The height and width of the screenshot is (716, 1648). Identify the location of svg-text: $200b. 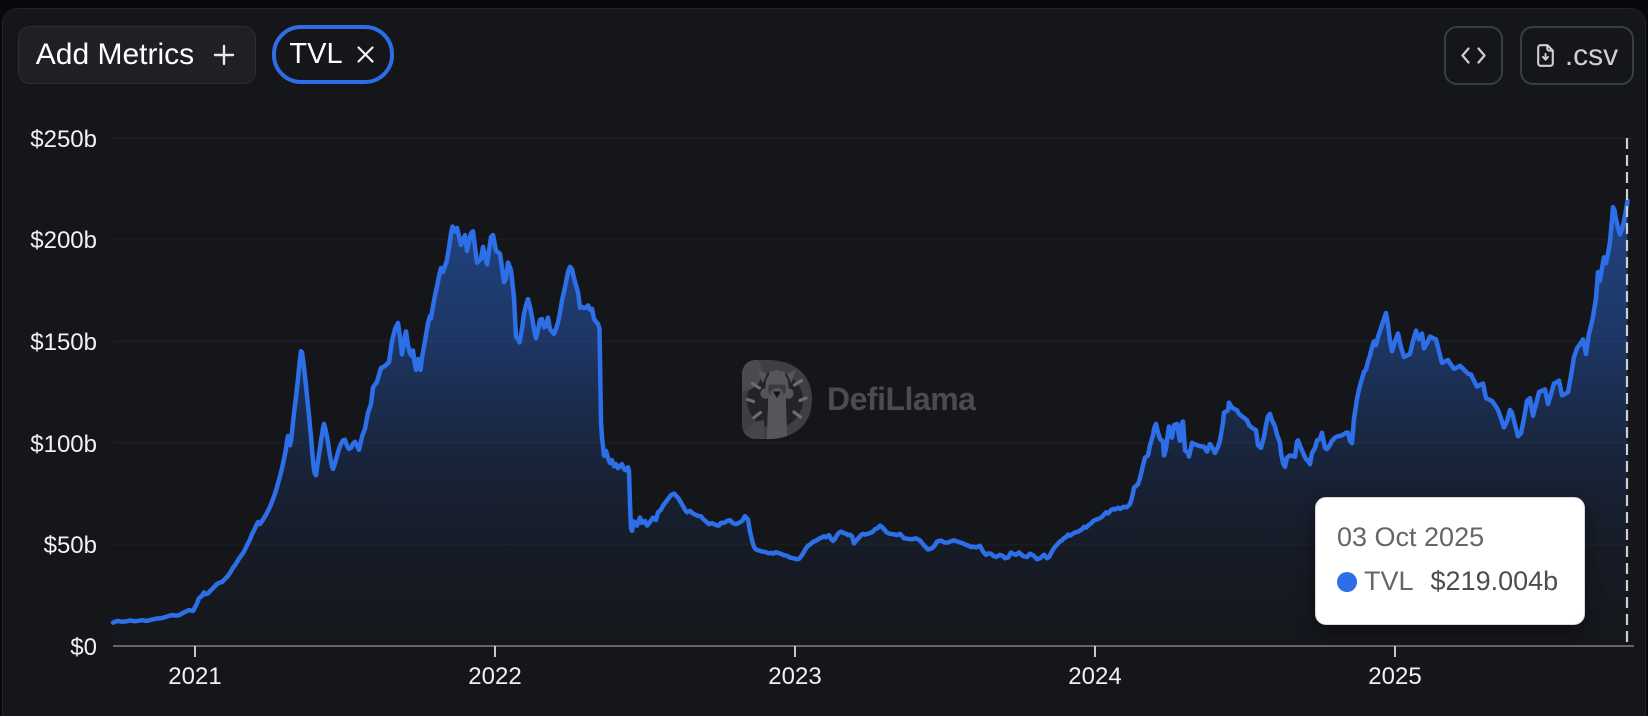
(63, 240).